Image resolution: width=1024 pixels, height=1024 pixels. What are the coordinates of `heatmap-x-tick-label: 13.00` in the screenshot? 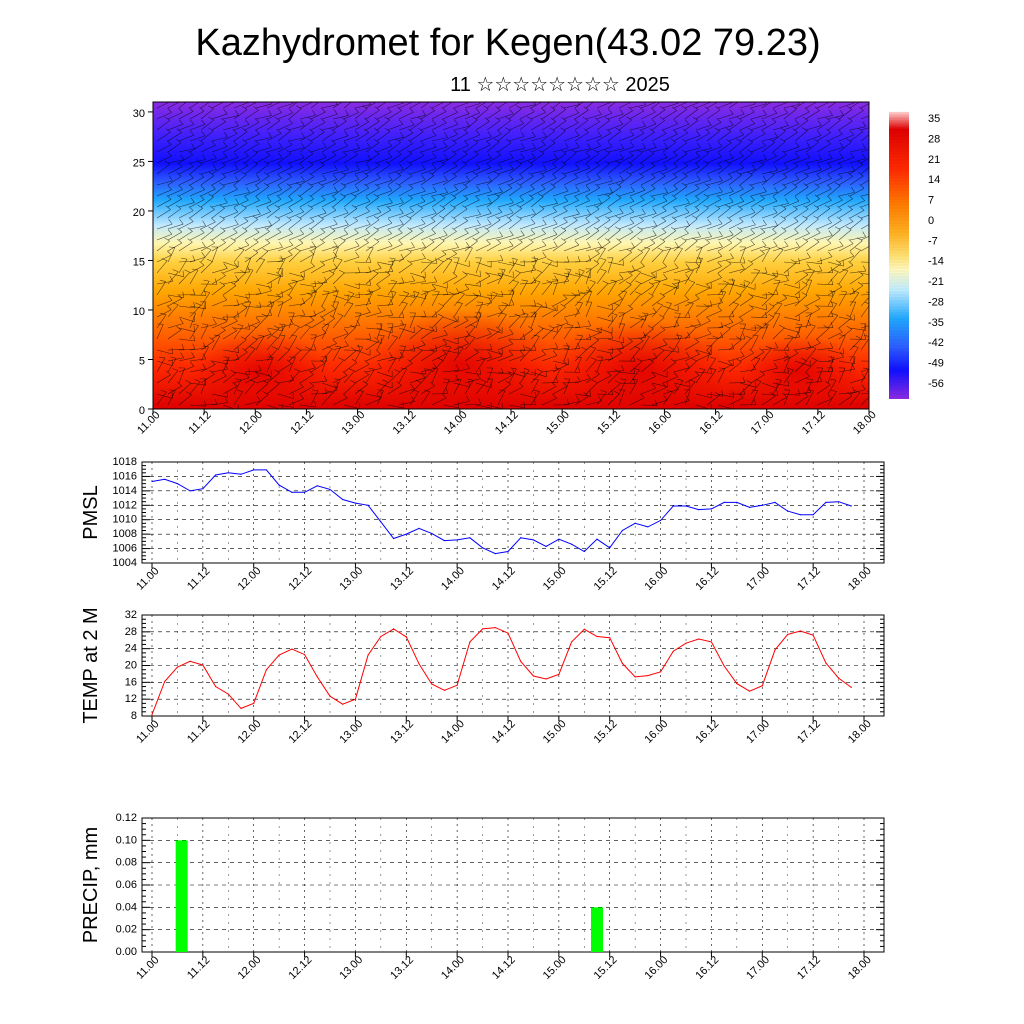 It's located at (353, 423).